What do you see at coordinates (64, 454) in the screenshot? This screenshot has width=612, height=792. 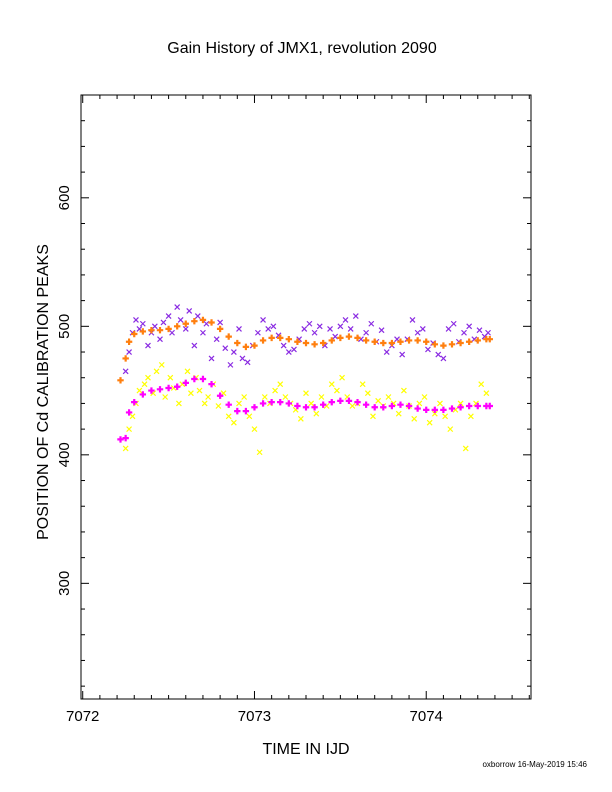 I see `y-tick-label: 400` at bounding box center [64, 454].